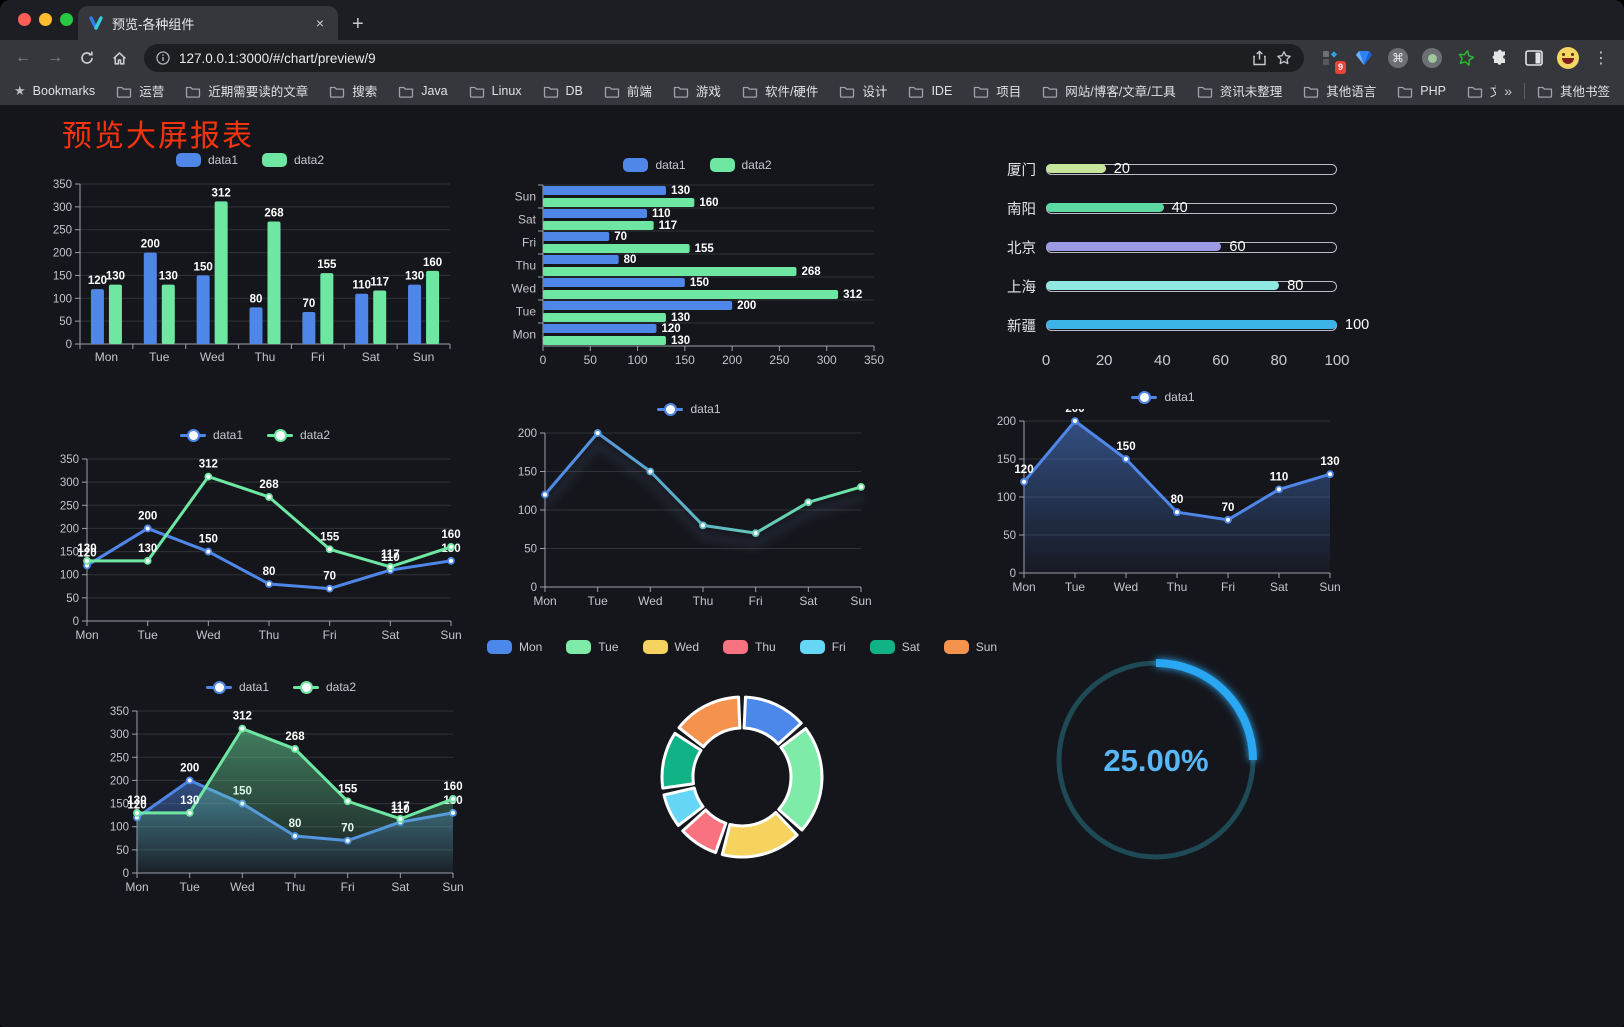 The height and width of the screenshot is (1027, 1624). What do you see at coordinates (1534, 58) in the screenshot?
I see `sidebar-toggle-icon` at bounding box center [1534, 58].